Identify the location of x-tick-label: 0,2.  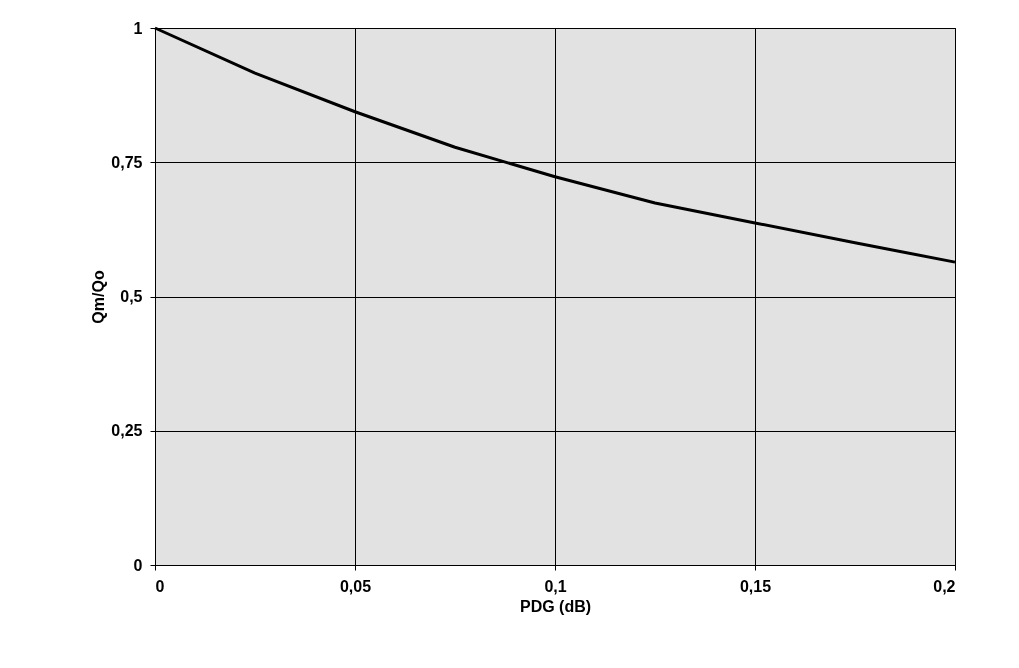
(944, 586).